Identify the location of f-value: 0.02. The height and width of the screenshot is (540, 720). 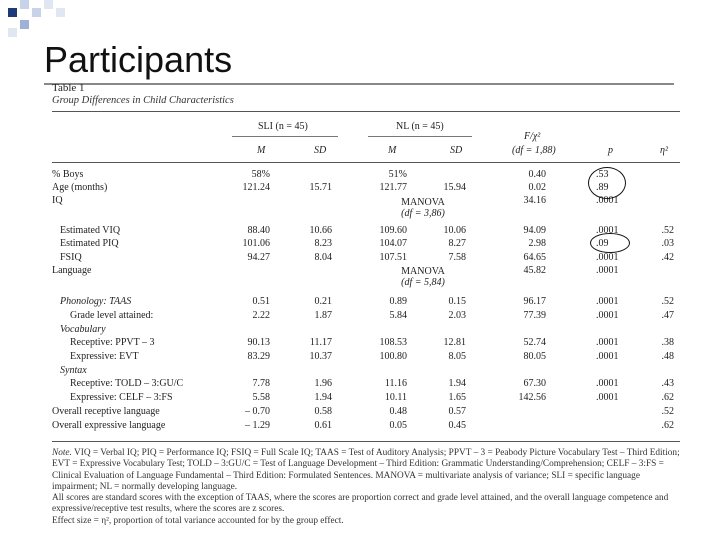
(537, 187).